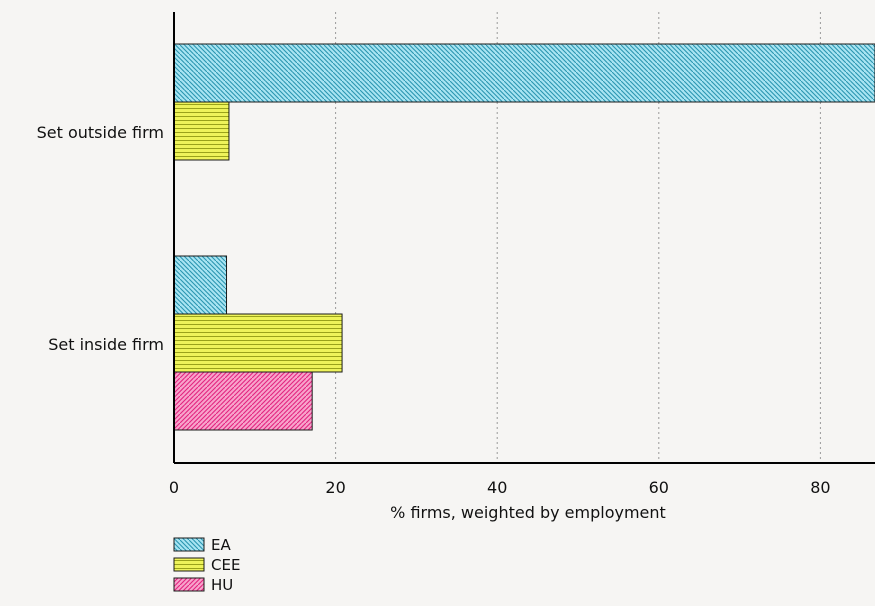 The height and width of the screenshot is (606, 875). Describe the element at coordinates (528, 512) in the screenshot. I see `x-axis-title: % firms, weighted by employment` at that location.